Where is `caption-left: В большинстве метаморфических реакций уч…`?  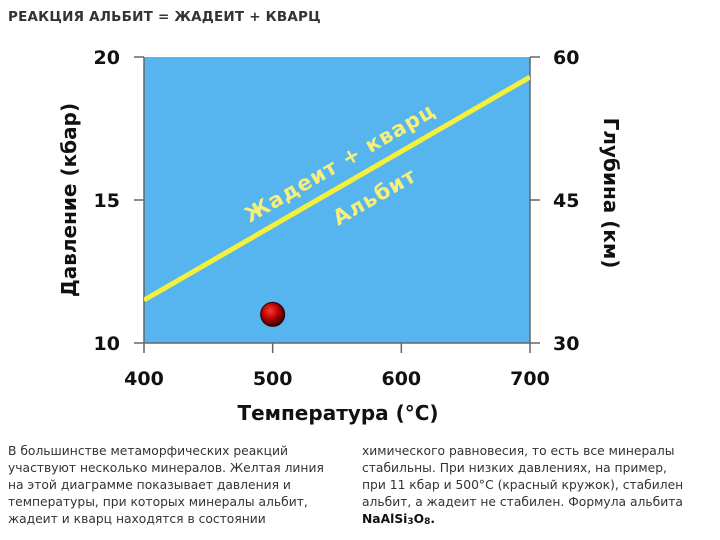 caption-left: В большинстве метаморфических реакций уч… is located at coordinates (166, 485).